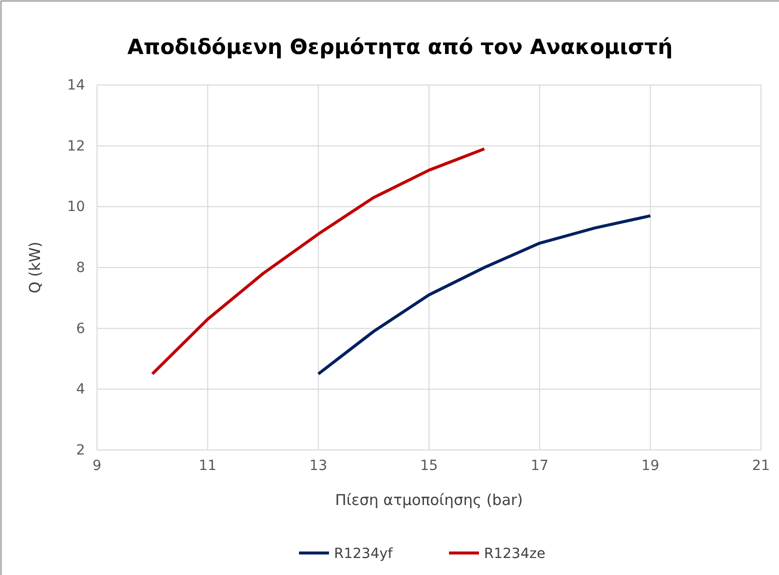 The image size is (779, 575). I want to click on y-tick-label: 2, so click(80, 450).